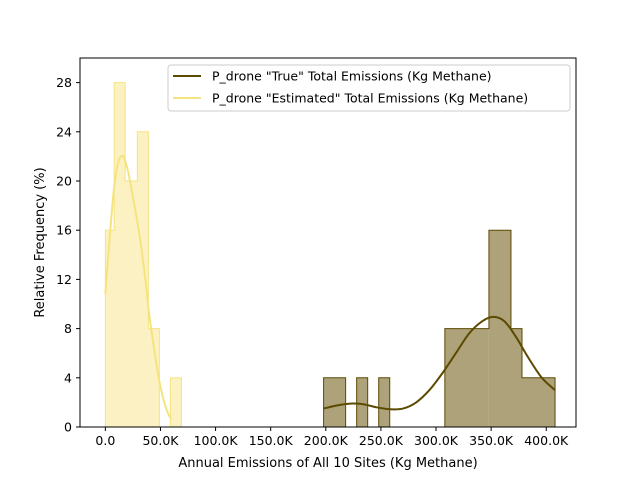 This screenshot has height=480, width=640. Describe the element at coordinates (68, 427) in the screenshot. I see `y-tick-label-0: 0` at that location.